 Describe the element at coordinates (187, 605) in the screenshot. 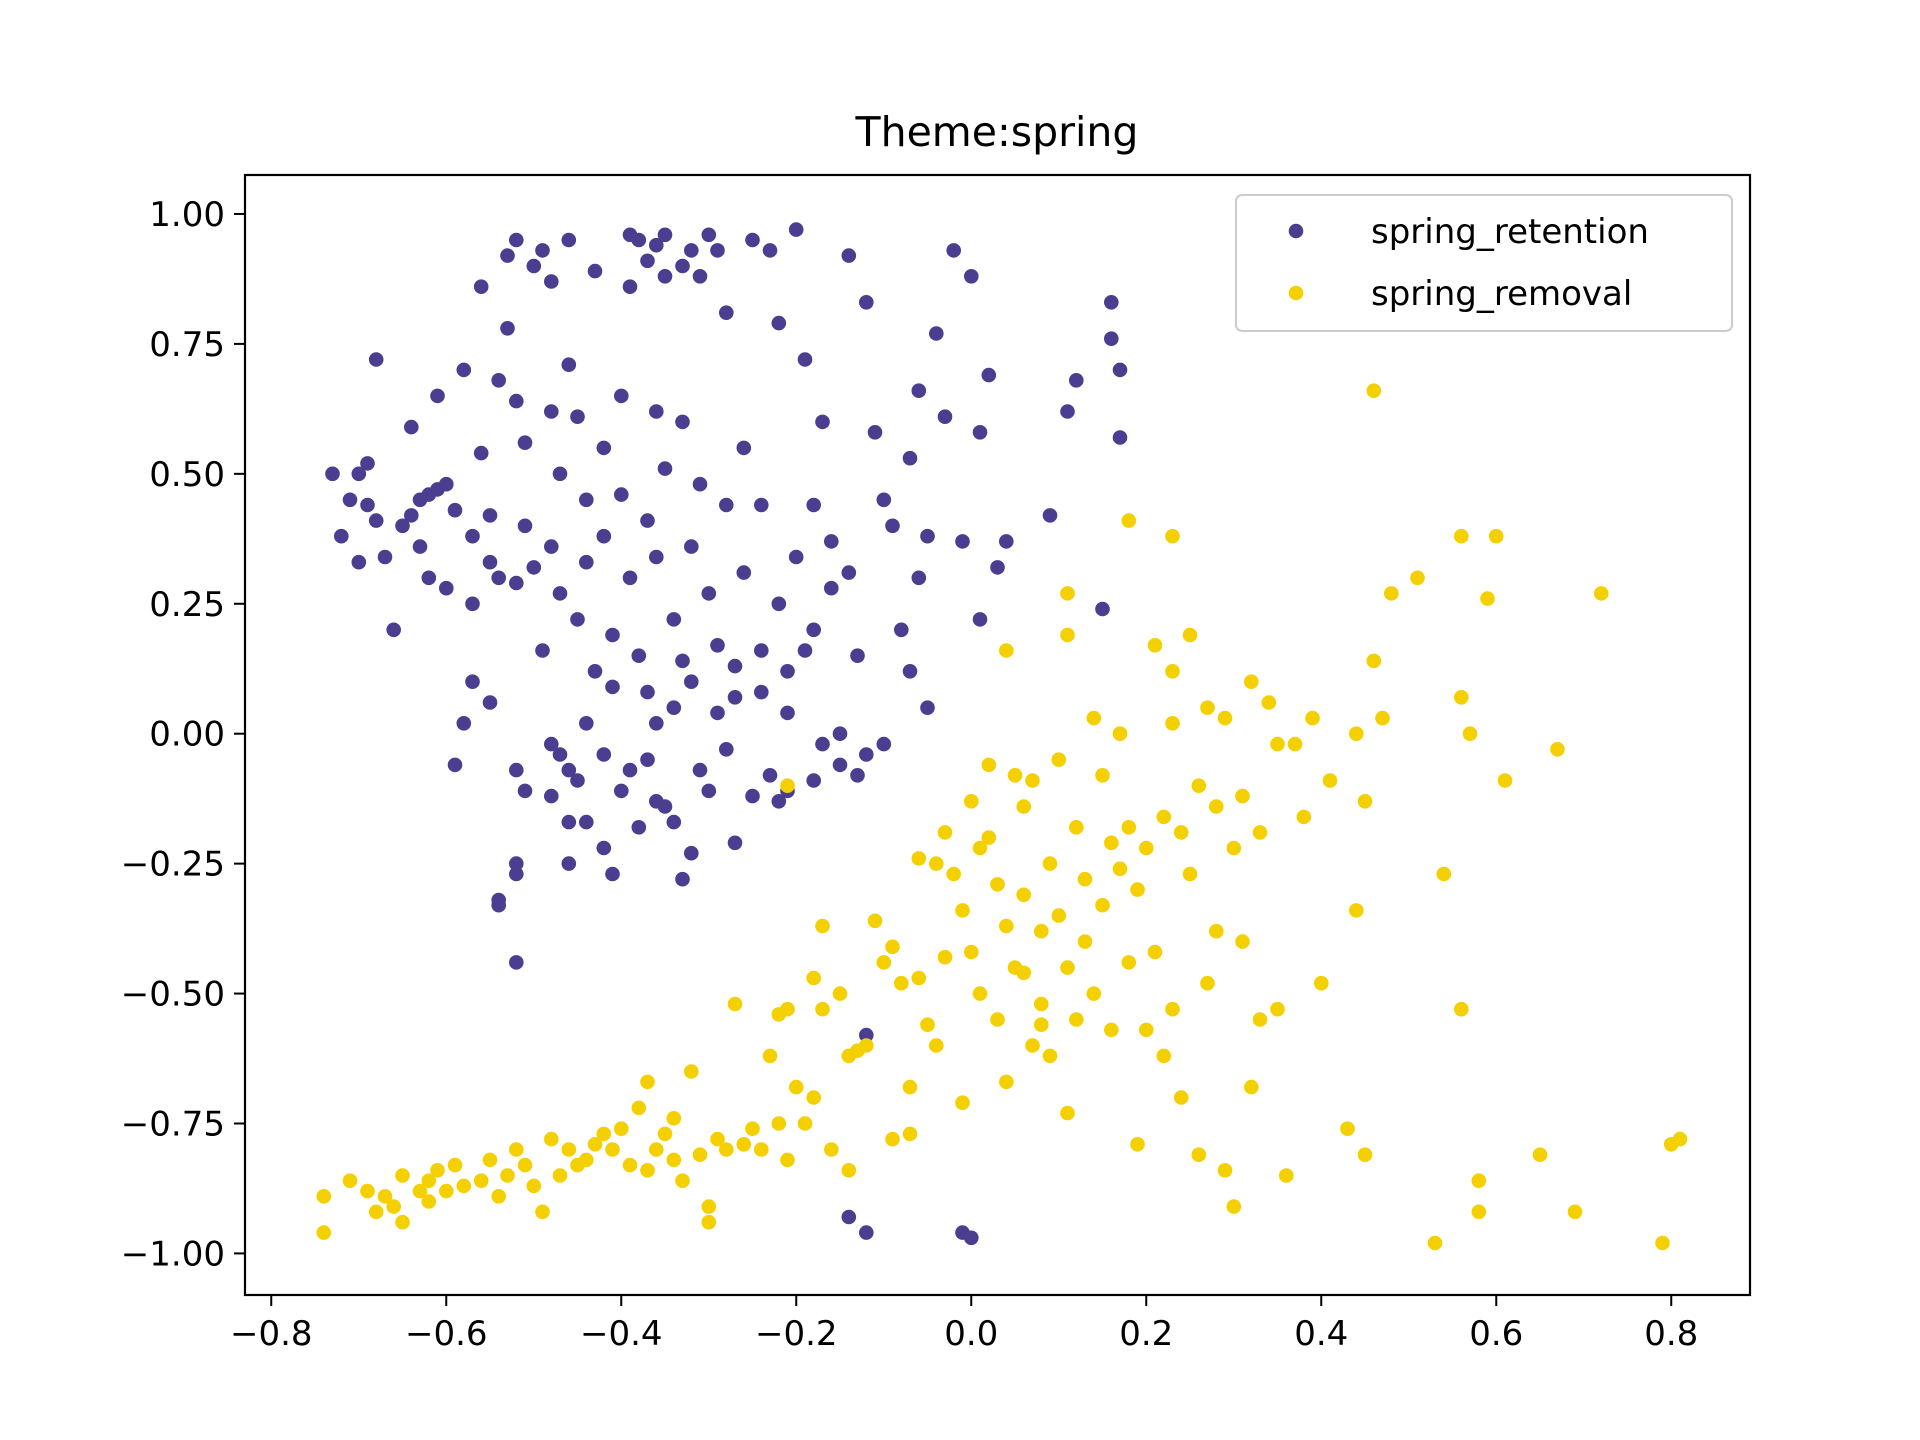

I see `y-tick-label: 0.25` at that location.